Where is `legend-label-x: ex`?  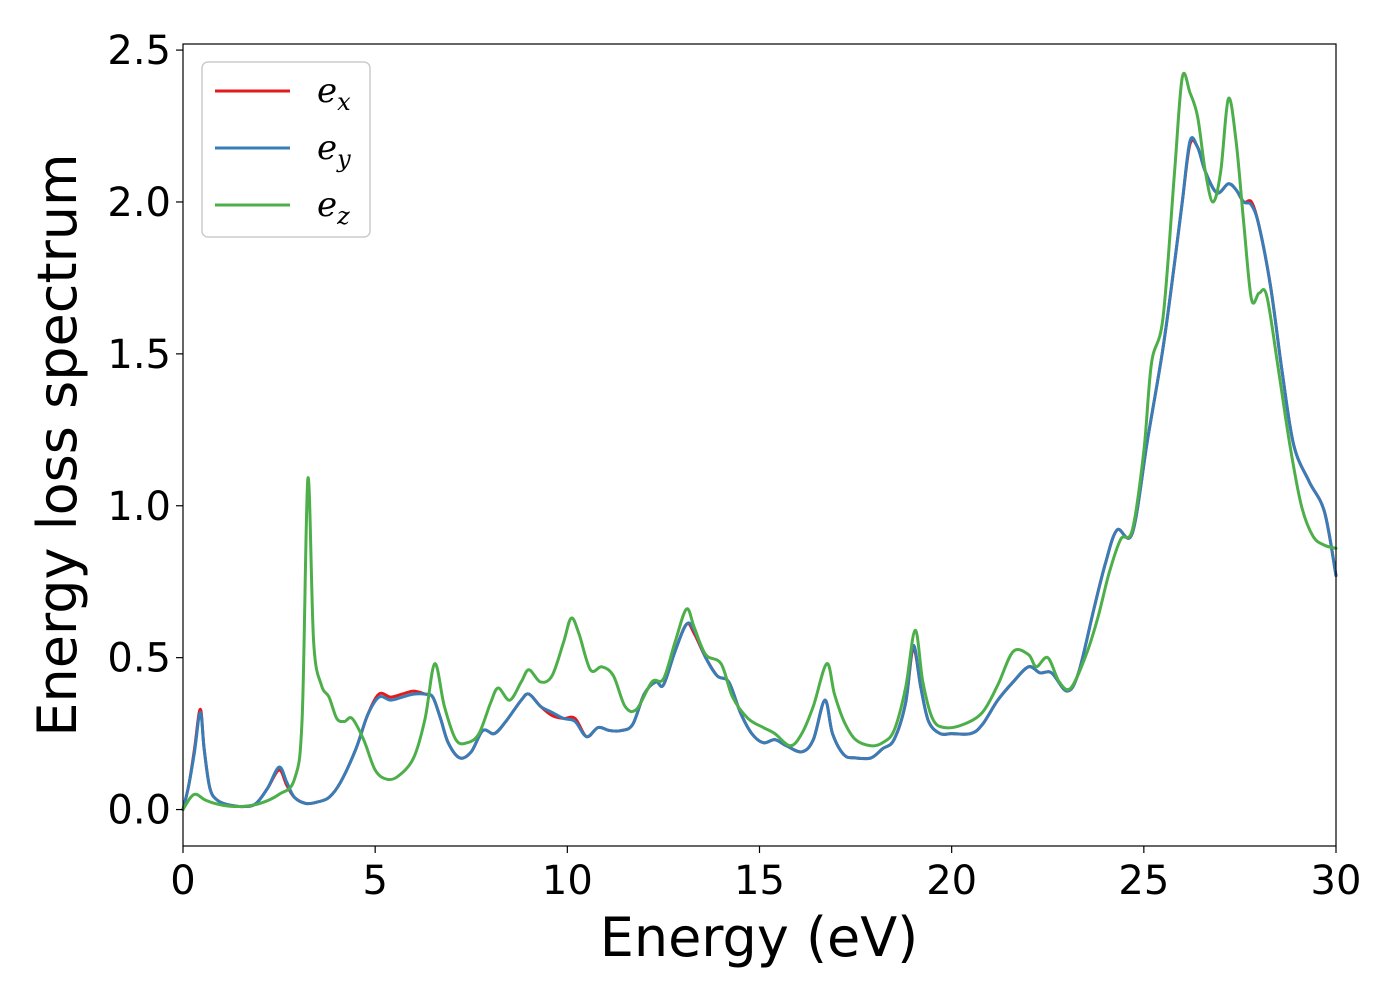
legend-label-x: ex is located at coordinates (334, 93).